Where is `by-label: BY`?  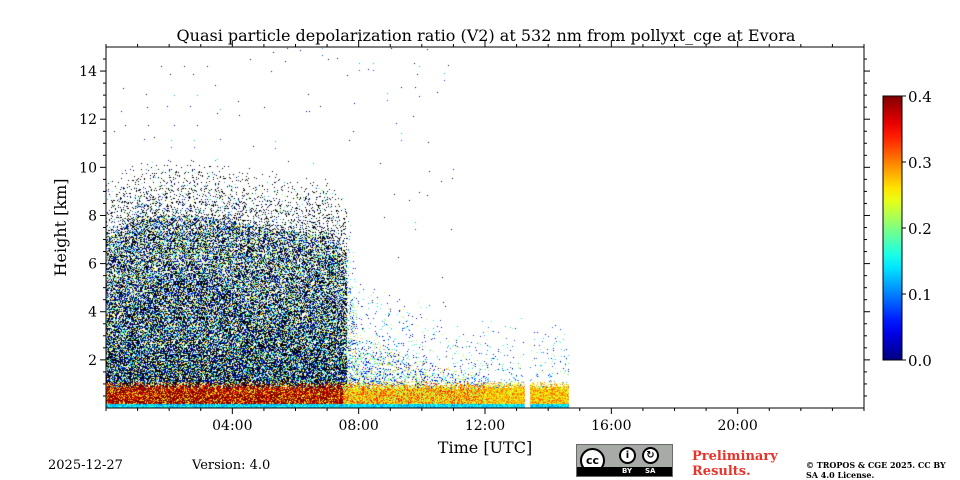
by-label: BY is located at coordinates (627, 471).